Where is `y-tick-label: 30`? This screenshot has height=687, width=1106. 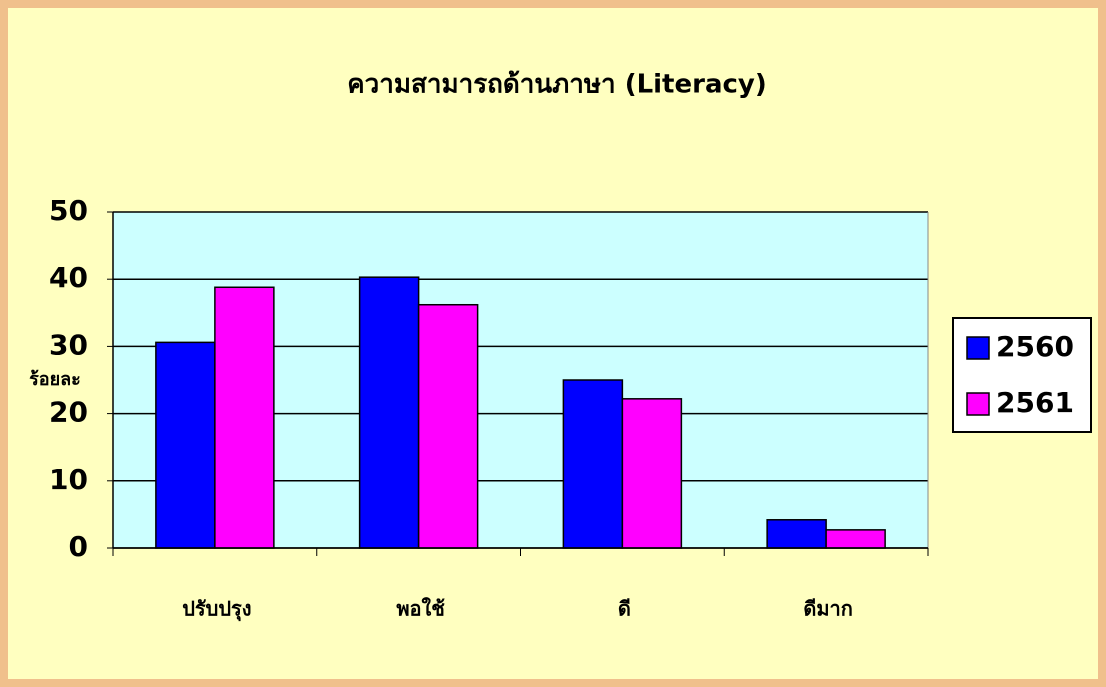 y-tick-label: 30 is located at coordinates (68, 344).